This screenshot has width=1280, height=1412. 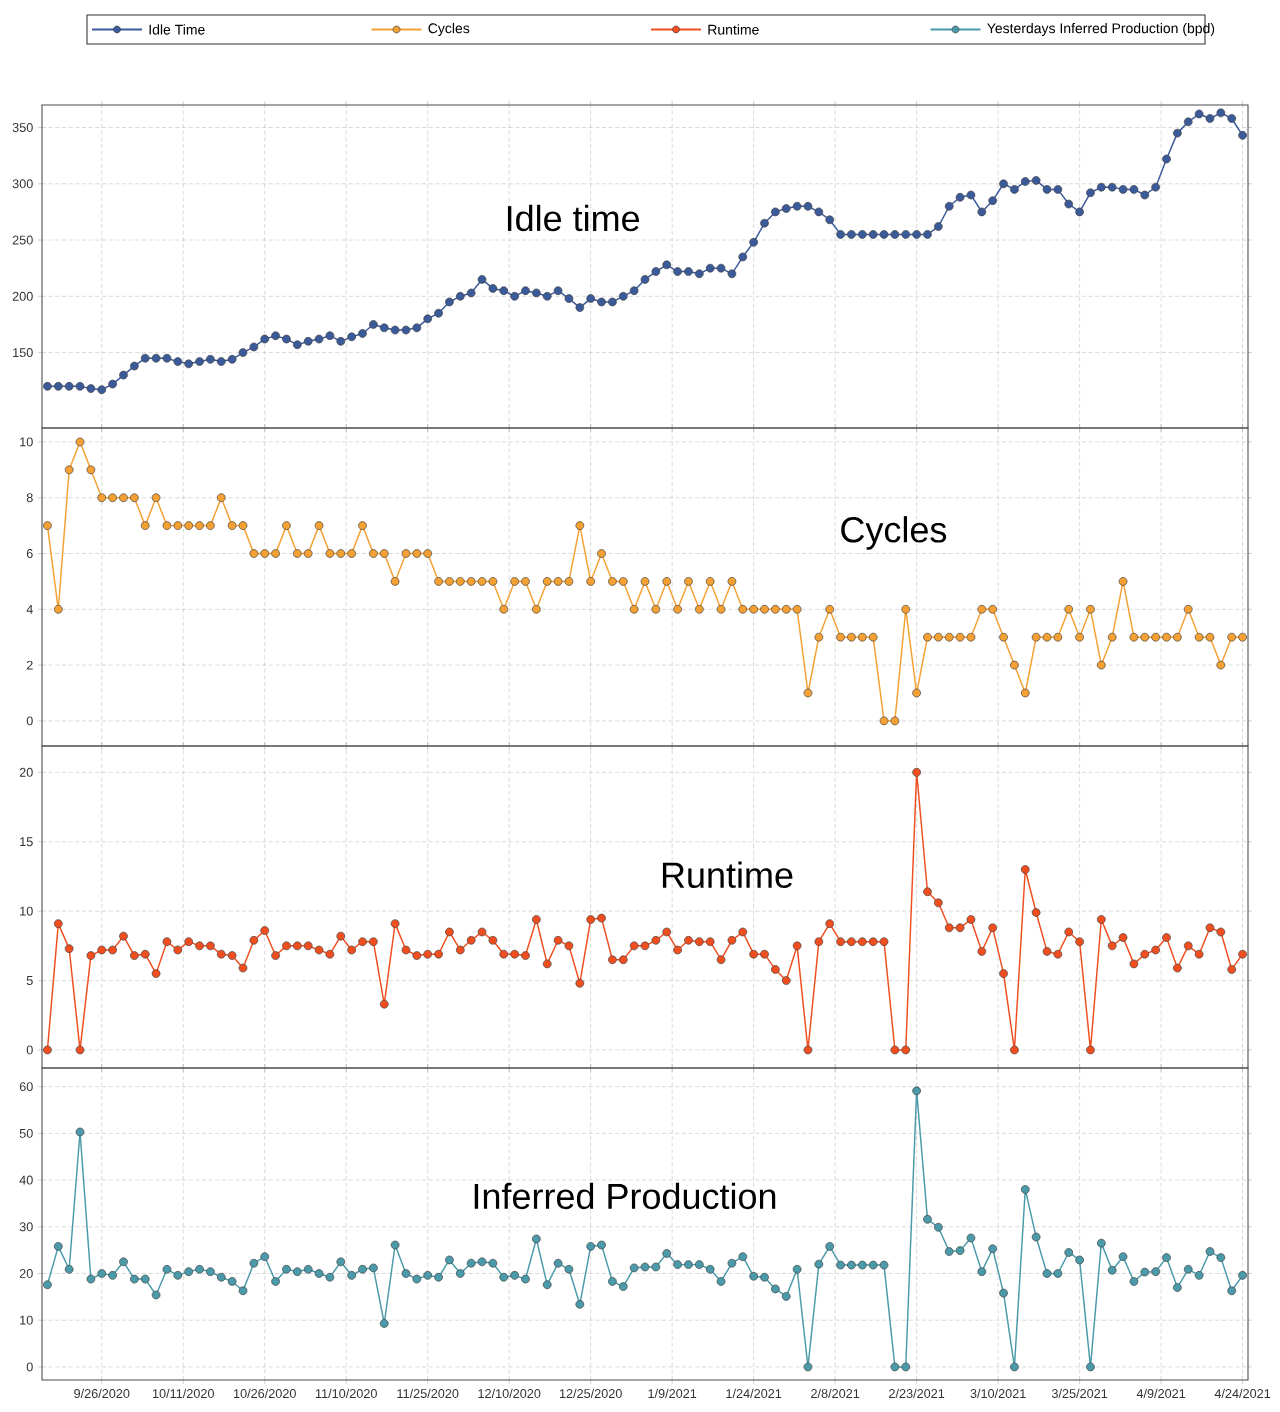 I want to click on y-tick-label: 30, so click(x=26, y=1227).